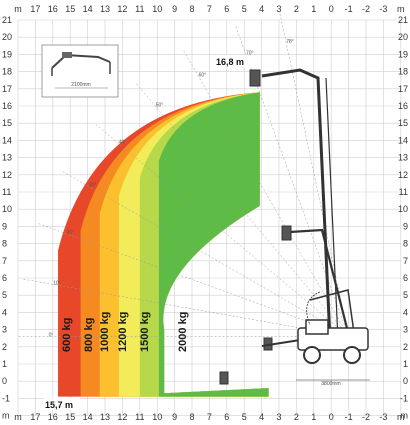 This screenshot has width=410, height=425. What do you see at coordinates (383, 417) in the screenshot?
I see `x-tick-bottom: -3` at bounding box center [383, 417].